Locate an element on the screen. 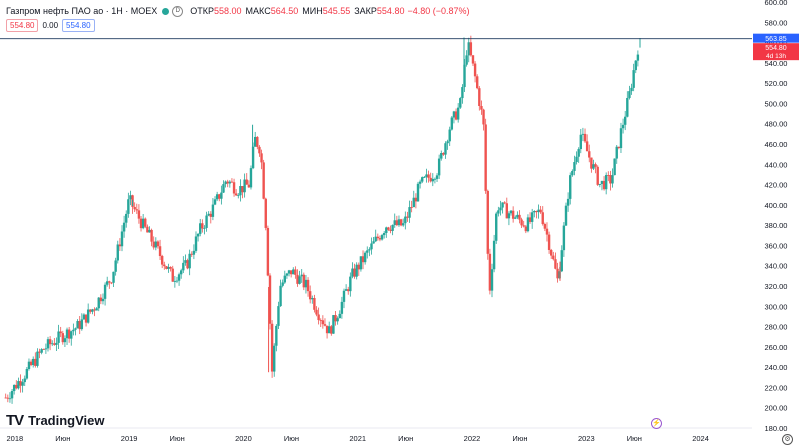 This screenshot has width=800, height=448. tradingview-logo: TV TradingView is located at coordinates (55, 420).